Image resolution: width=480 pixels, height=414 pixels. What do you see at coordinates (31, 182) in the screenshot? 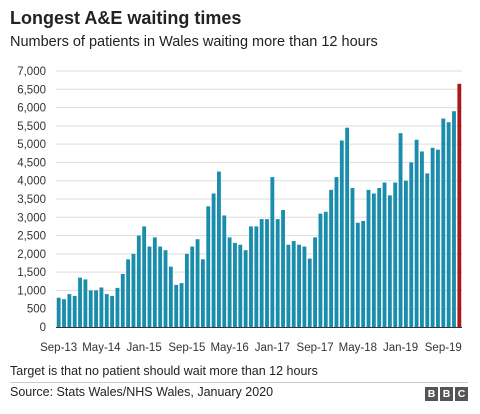
I see `y-tick-label: 4,000` at bounding box center [31, 182].